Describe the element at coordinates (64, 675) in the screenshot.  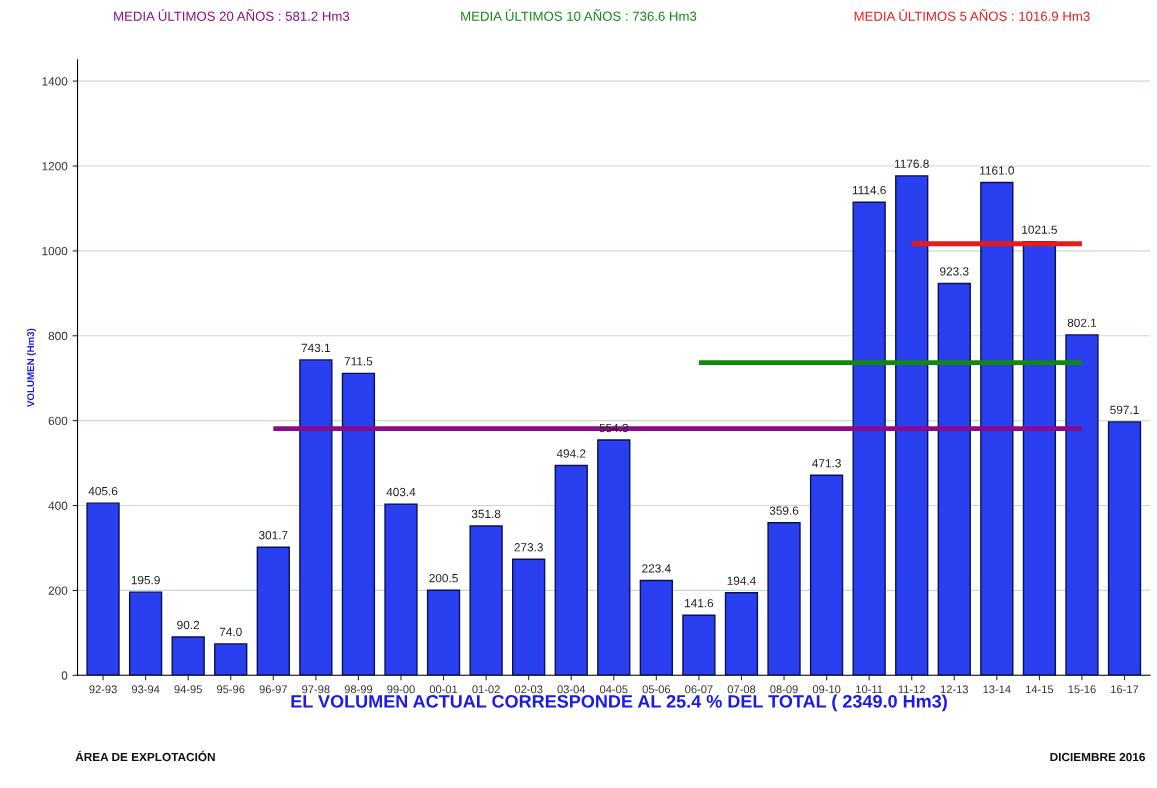
I see `y-tick-label: 0` at that location.